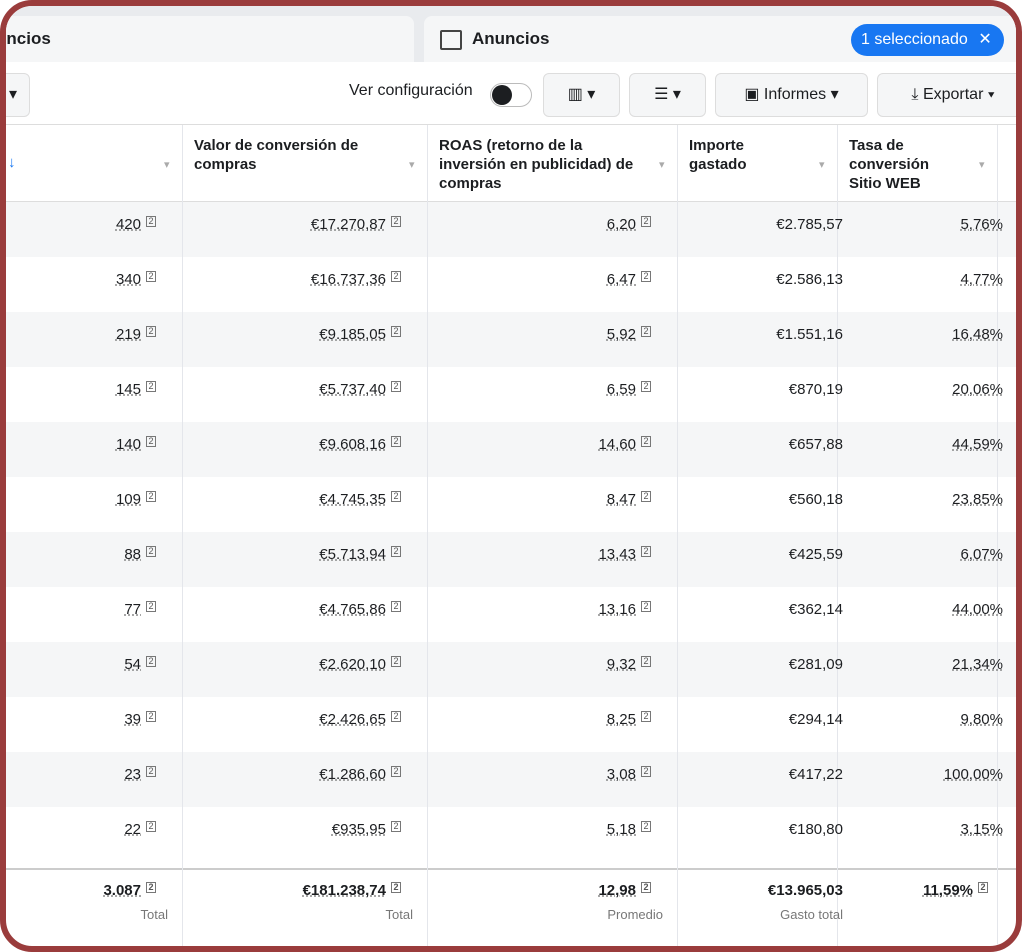  I want to click on table-cell: 6,20 2, so click(629, 224).